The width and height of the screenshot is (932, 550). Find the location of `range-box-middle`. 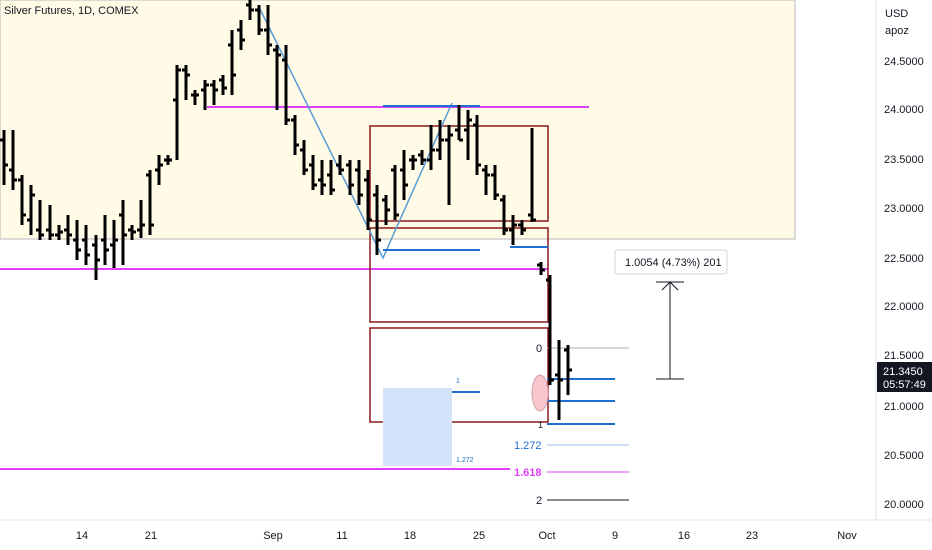

range-box-middle is located at coordinates (459, 275).